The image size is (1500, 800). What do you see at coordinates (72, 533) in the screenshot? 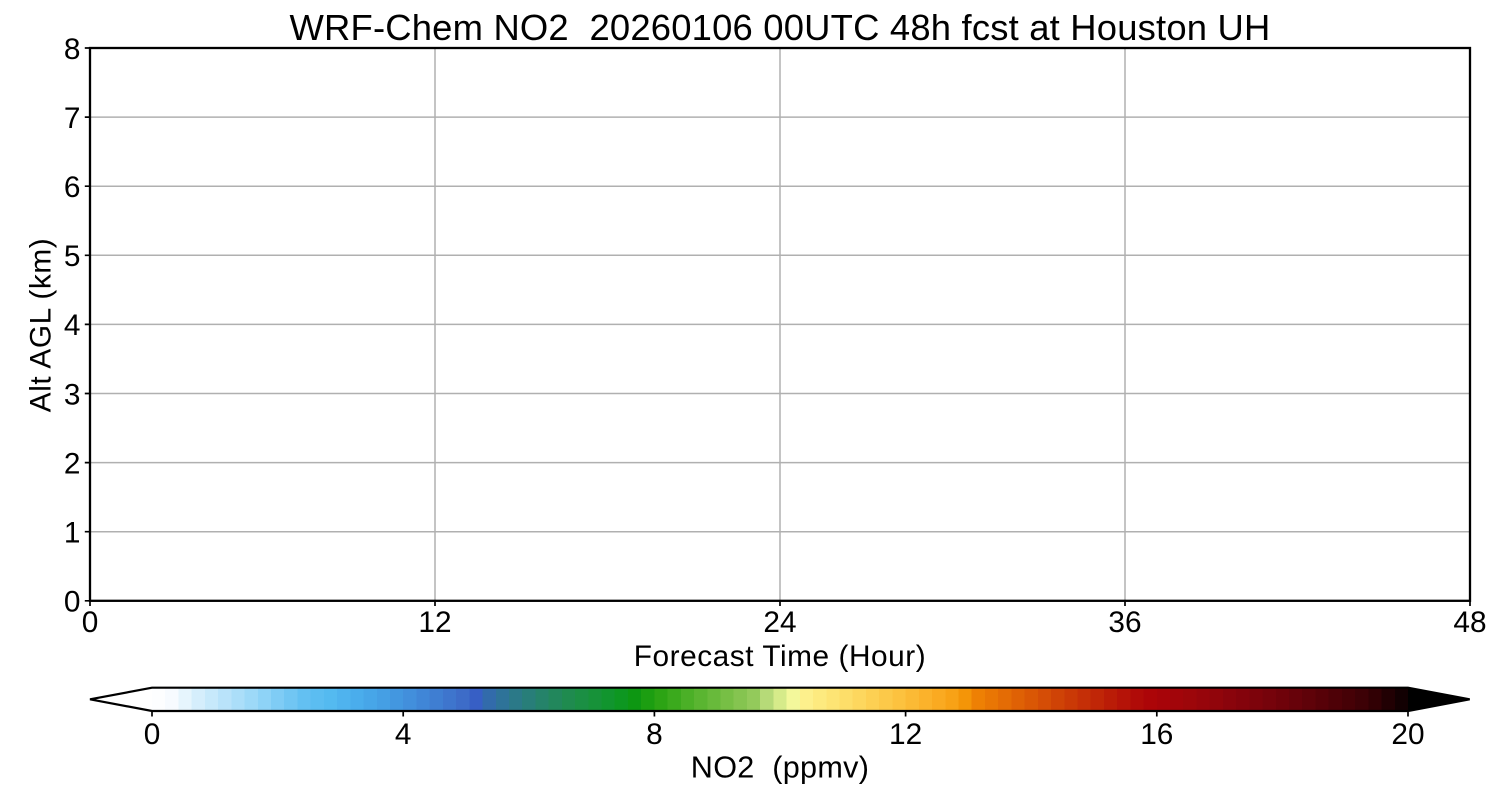
I see `svg-text: 1` at bounding box center [72, 533].